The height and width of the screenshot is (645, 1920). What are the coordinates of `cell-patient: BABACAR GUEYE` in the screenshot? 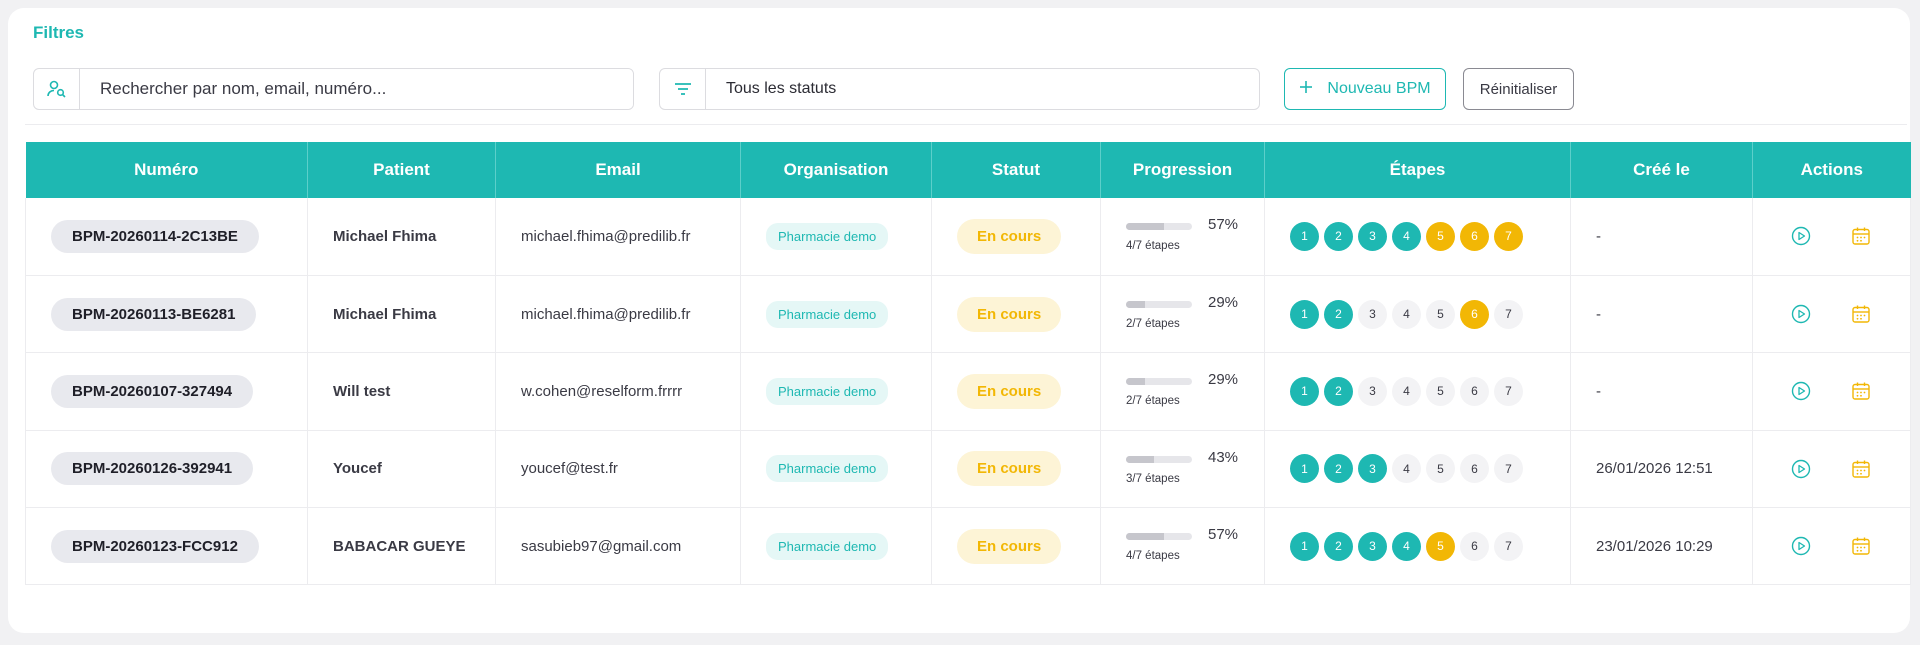 It's located at (401, 546).